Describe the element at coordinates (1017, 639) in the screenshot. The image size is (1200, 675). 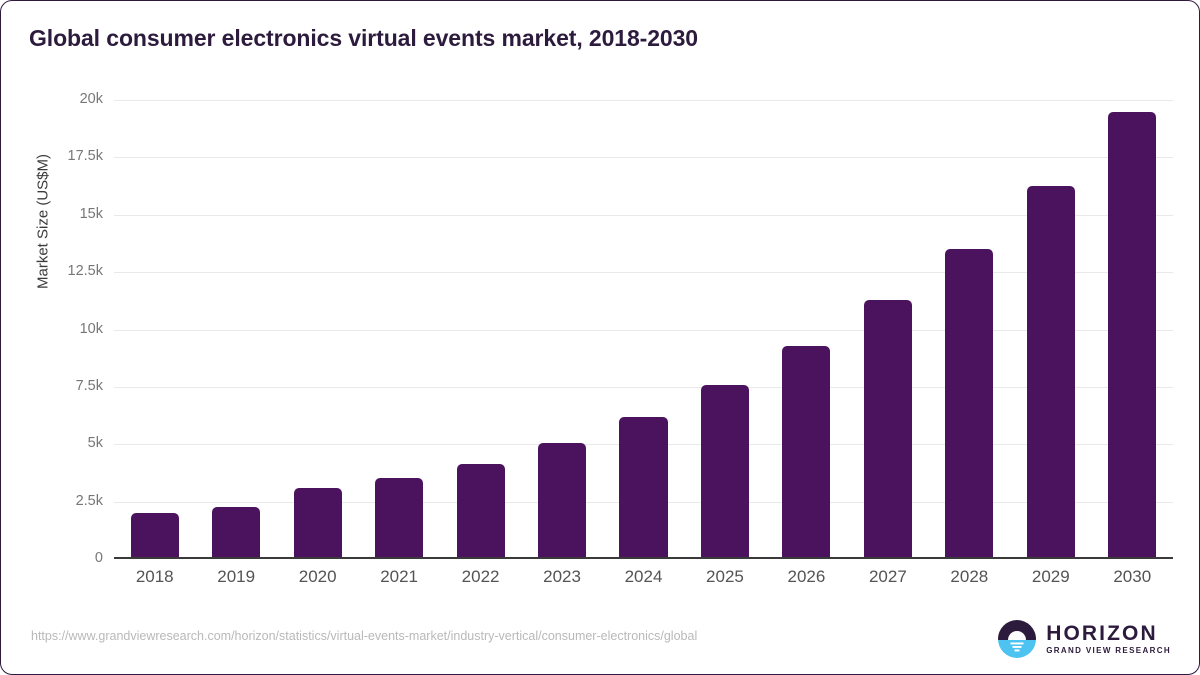
I see `horizon-logo-icon` at that location.